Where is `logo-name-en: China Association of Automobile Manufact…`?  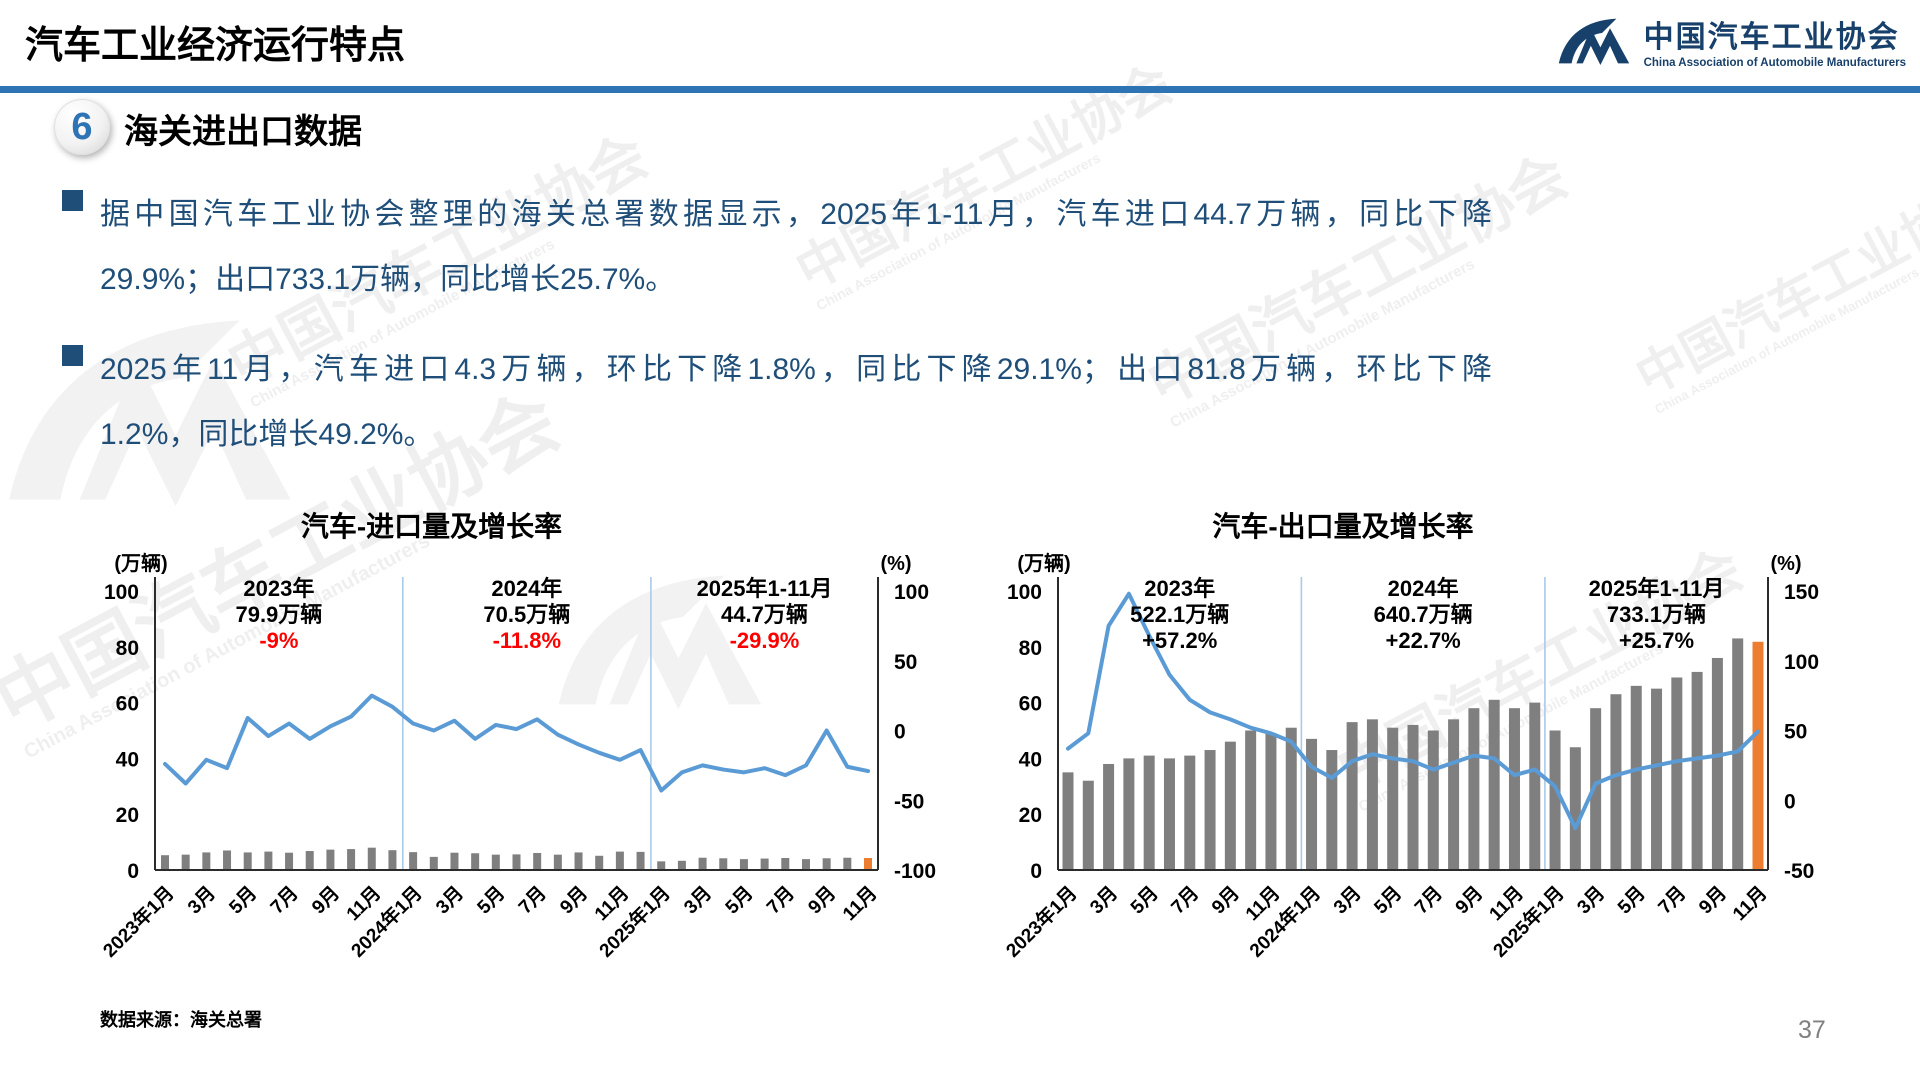 logo-name-en: China Association of Automobile Manufact… is located at coordinates (1774, 63).